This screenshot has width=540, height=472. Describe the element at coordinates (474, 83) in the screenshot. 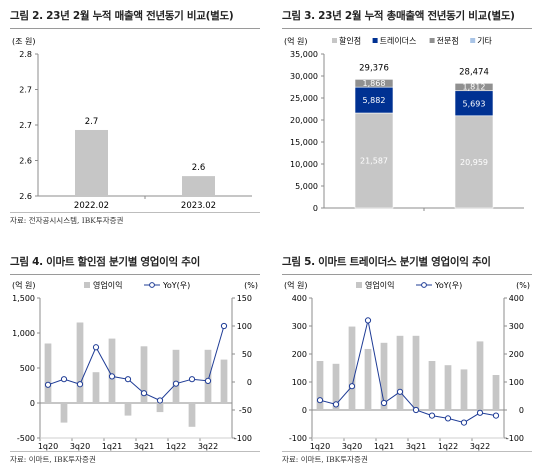

I see `bar-segment-기타` at that location.